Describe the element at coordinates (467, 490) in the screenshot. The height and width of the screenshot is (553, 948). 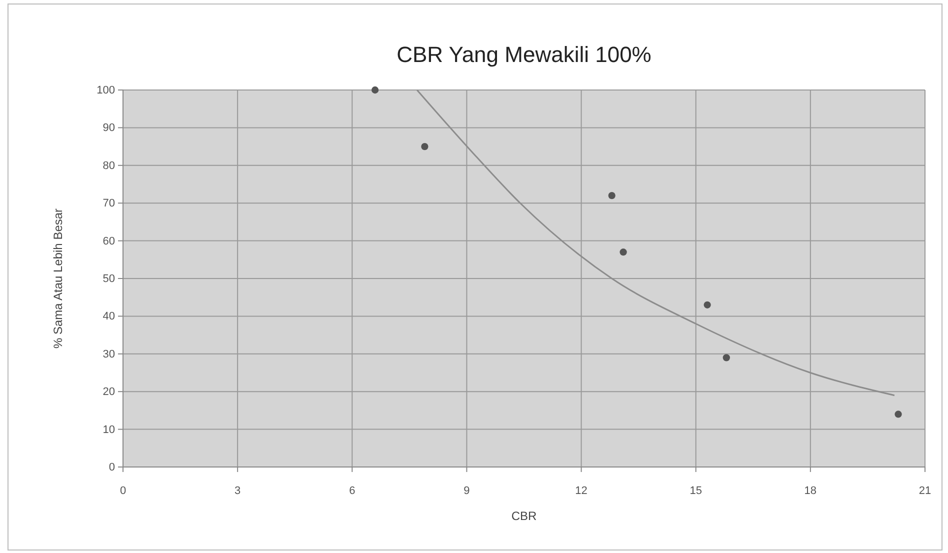
I see `x-tick-label: 9` at that location.